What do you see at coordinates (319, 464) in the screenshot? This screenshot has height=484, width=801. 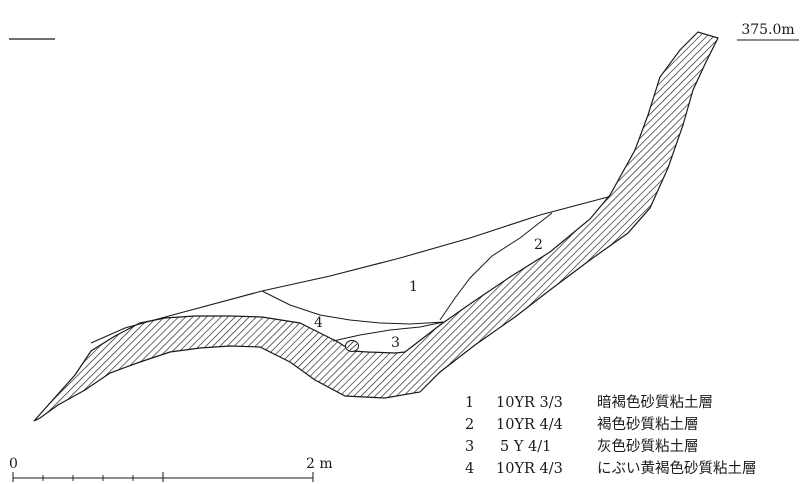 I see `scale-end-label: 2 m` at bounding box center [319, 464].